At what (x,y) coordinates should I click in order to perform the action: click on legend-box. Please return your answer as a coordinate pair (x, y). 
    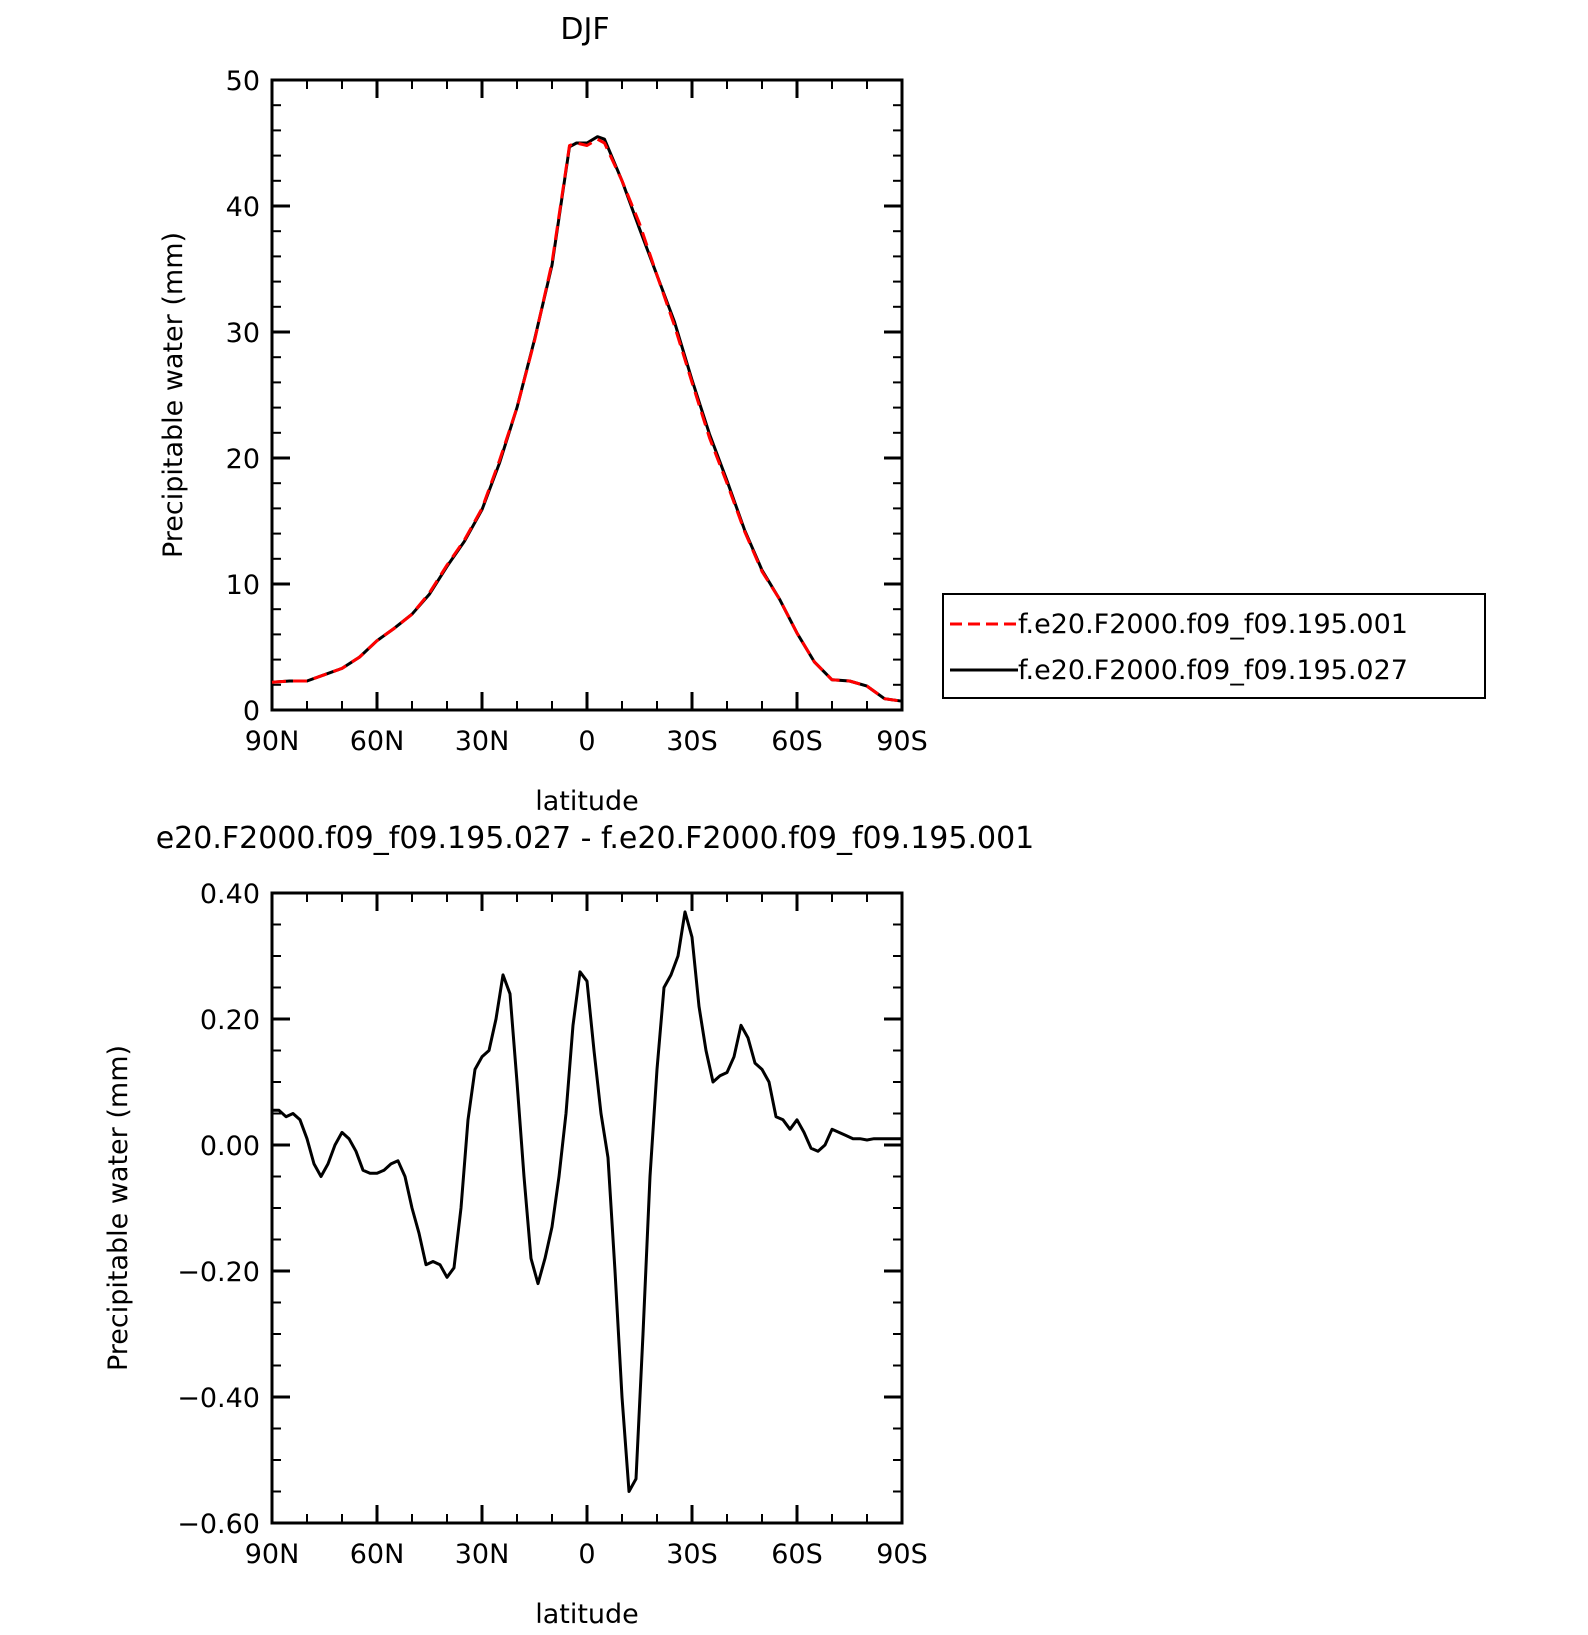
    Looking at the image, I should click on (1214, 646).